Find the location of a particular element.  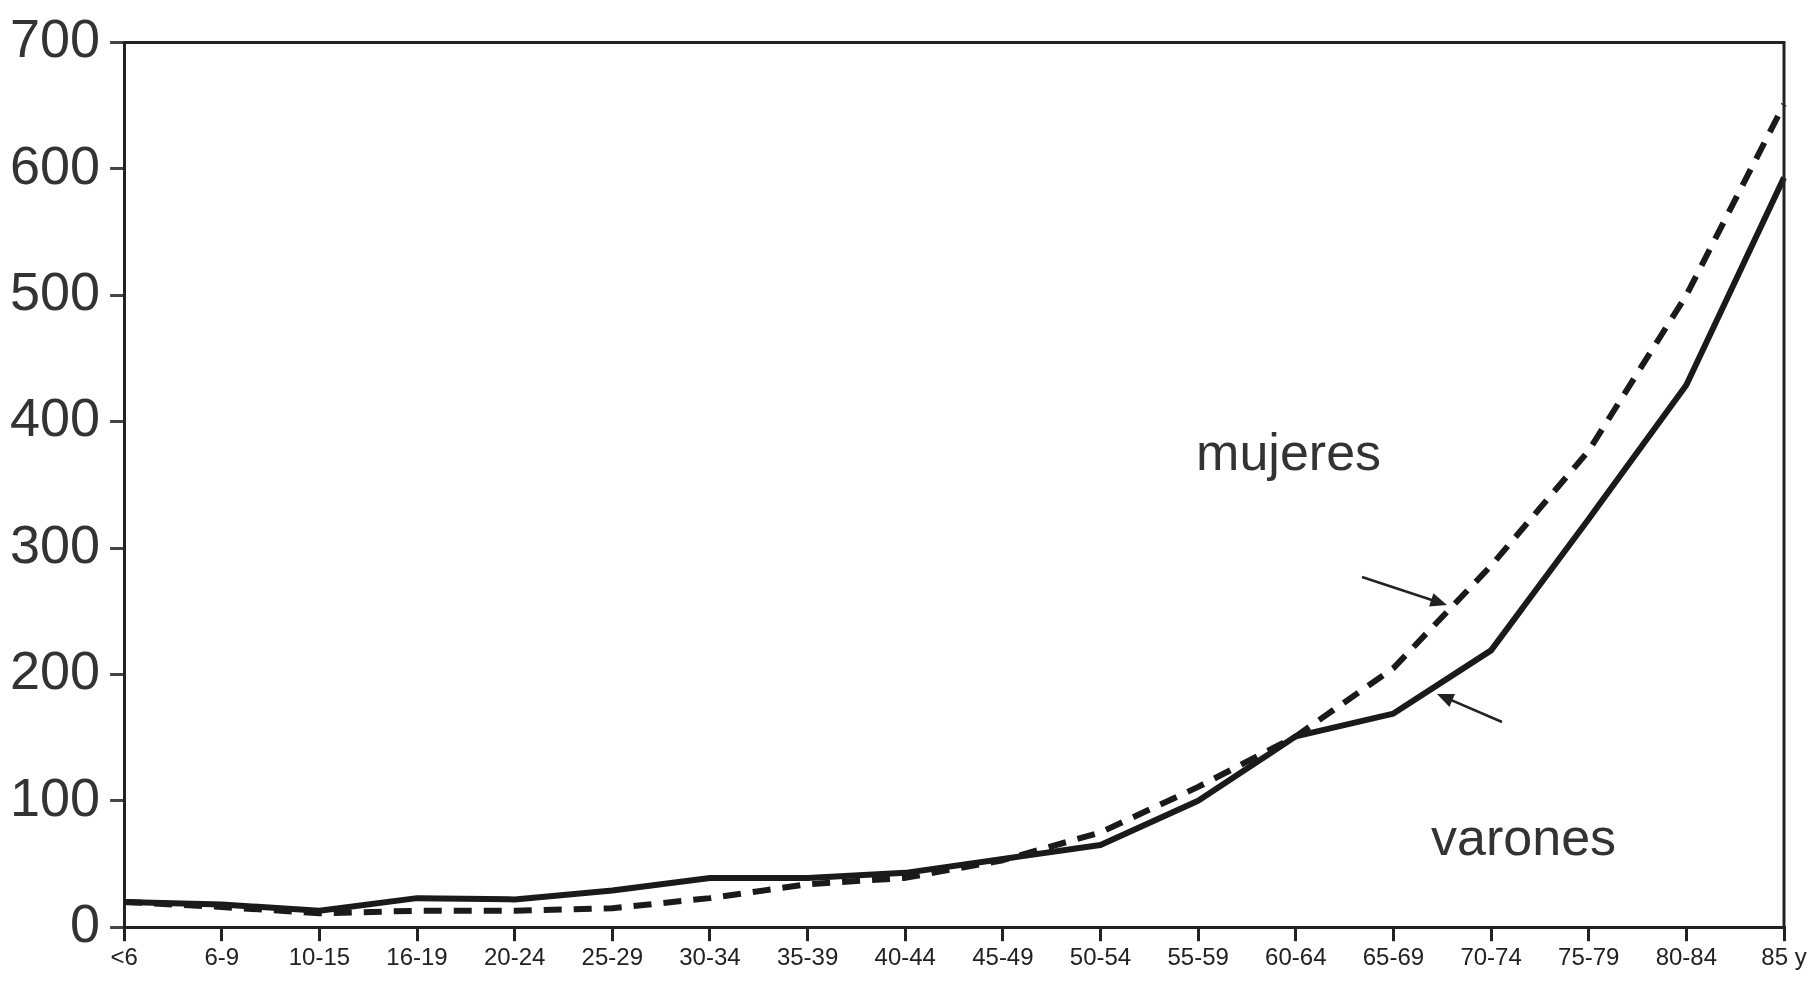

y-tick-label: 200 is located at coordinates (55, 670).